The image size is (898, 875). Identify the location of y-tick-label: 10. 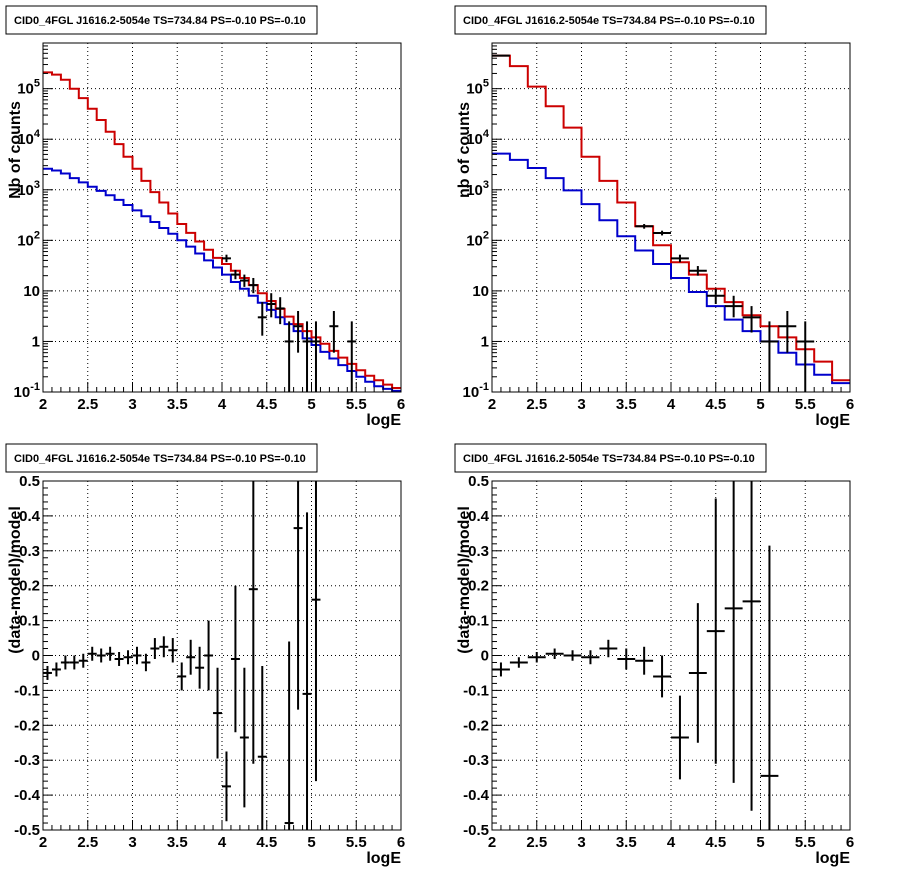
(31, 291).